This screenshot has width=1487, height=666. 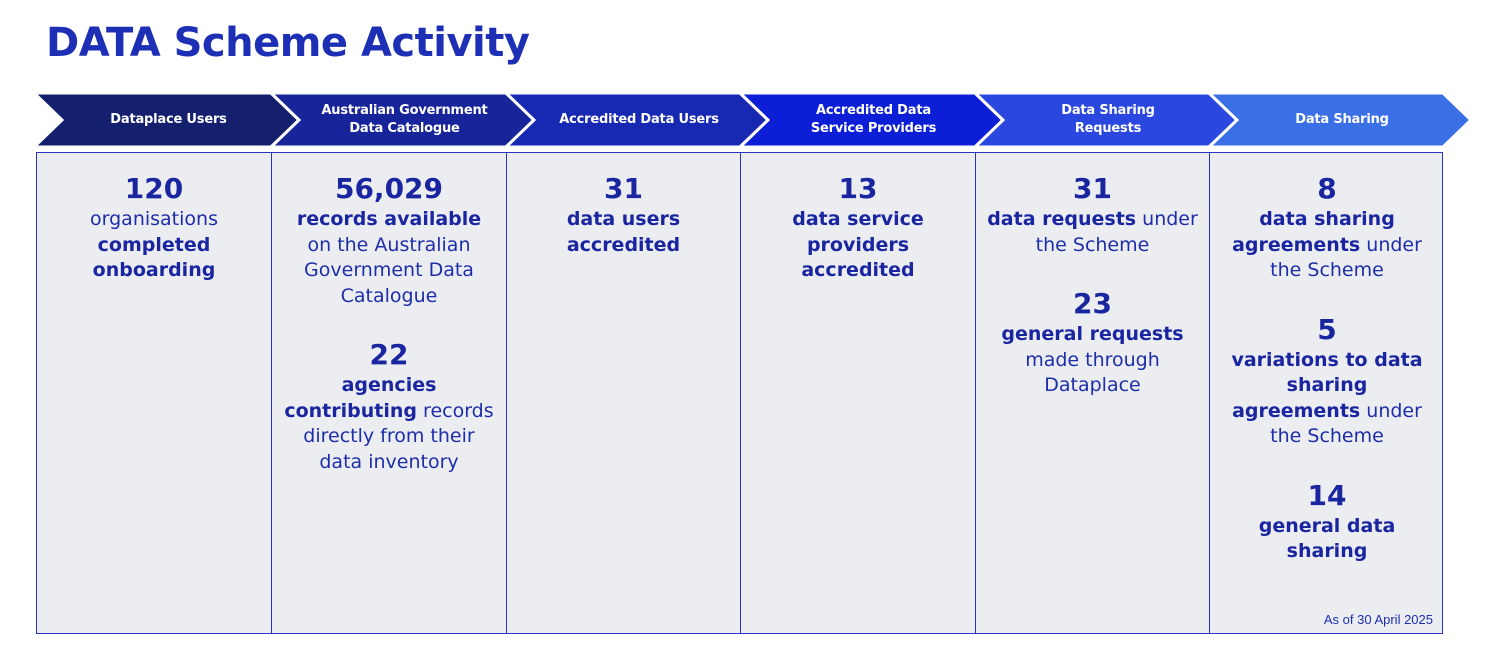 I want to click on stage-column-1: 120 organisations completed onboarding, so click(x=154, y=393).